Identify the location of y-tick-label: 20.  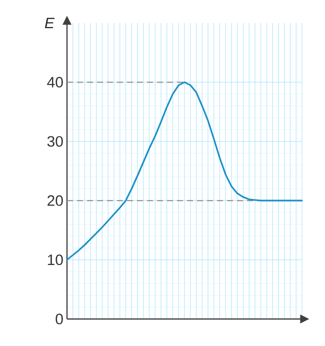
(55, 200).